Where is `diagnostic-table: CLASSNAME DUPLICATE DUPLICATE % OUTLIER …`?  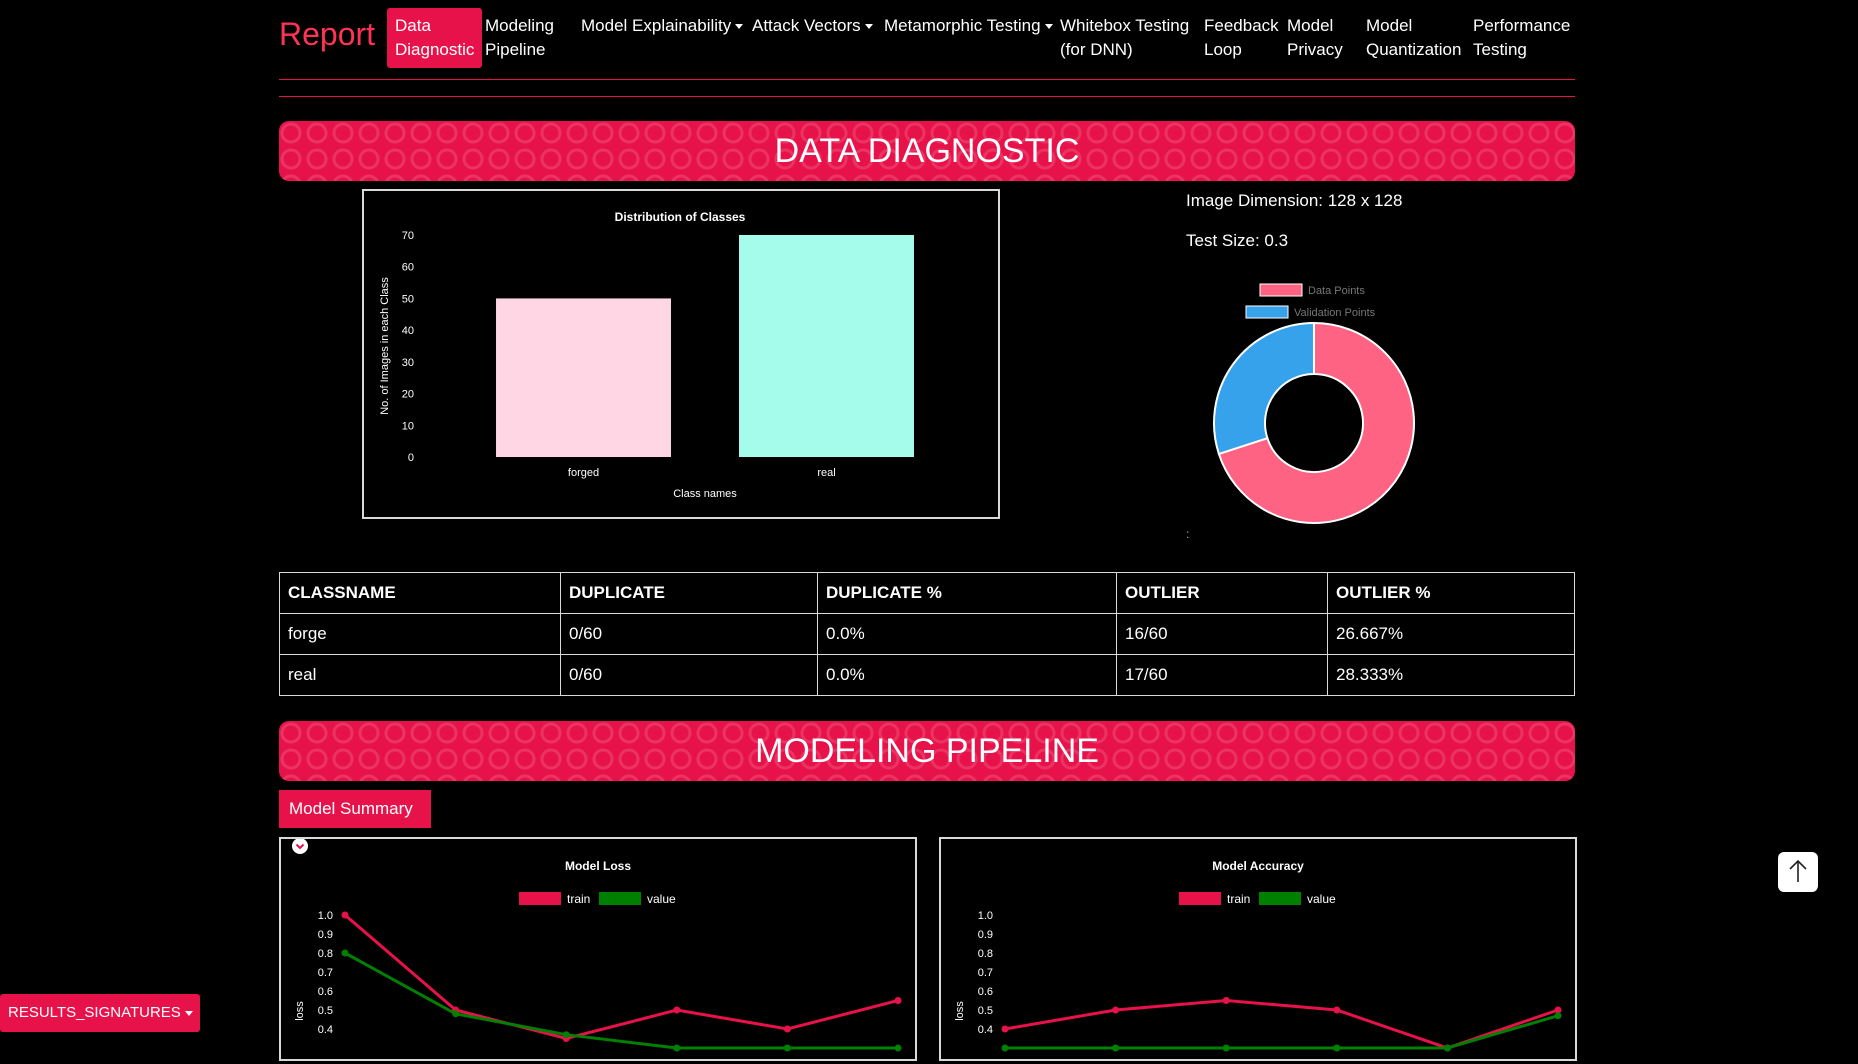 diagnostic-table: CLASSNAME DUPLICATE DUPLICATE % OUTLIER … is located at coordinates (927, 634).